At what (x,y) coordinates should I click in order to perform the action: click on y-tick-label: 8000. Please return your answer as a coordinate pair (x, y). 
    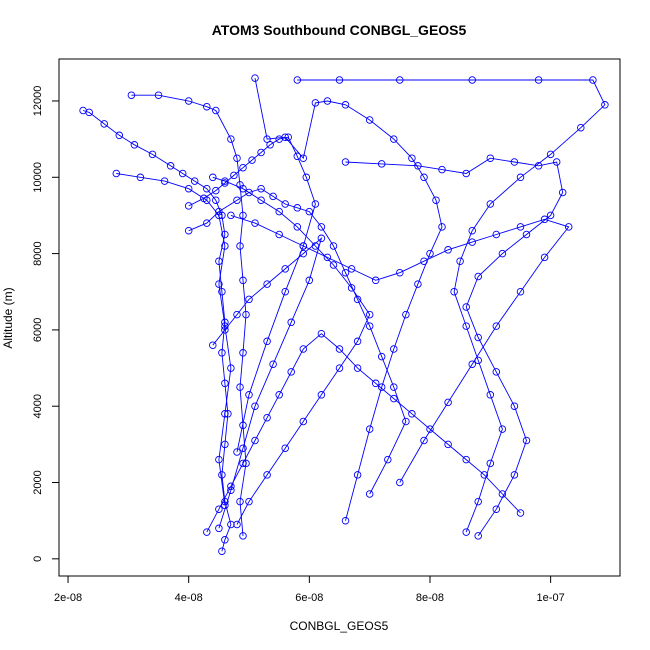
    Looking at the image, I should click on (38, 253).